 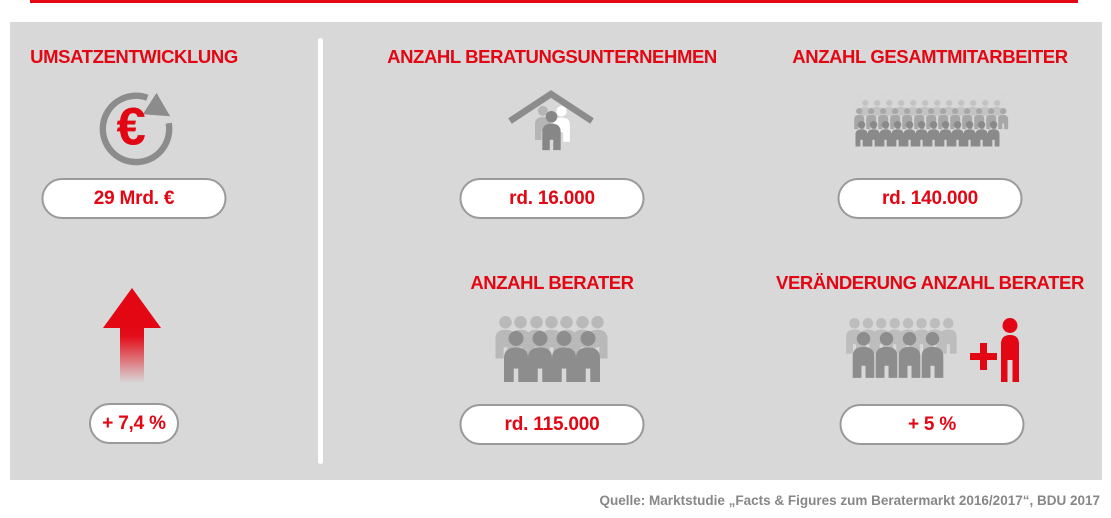 I want to click on company-house-icon, so click(x=551, y=122).